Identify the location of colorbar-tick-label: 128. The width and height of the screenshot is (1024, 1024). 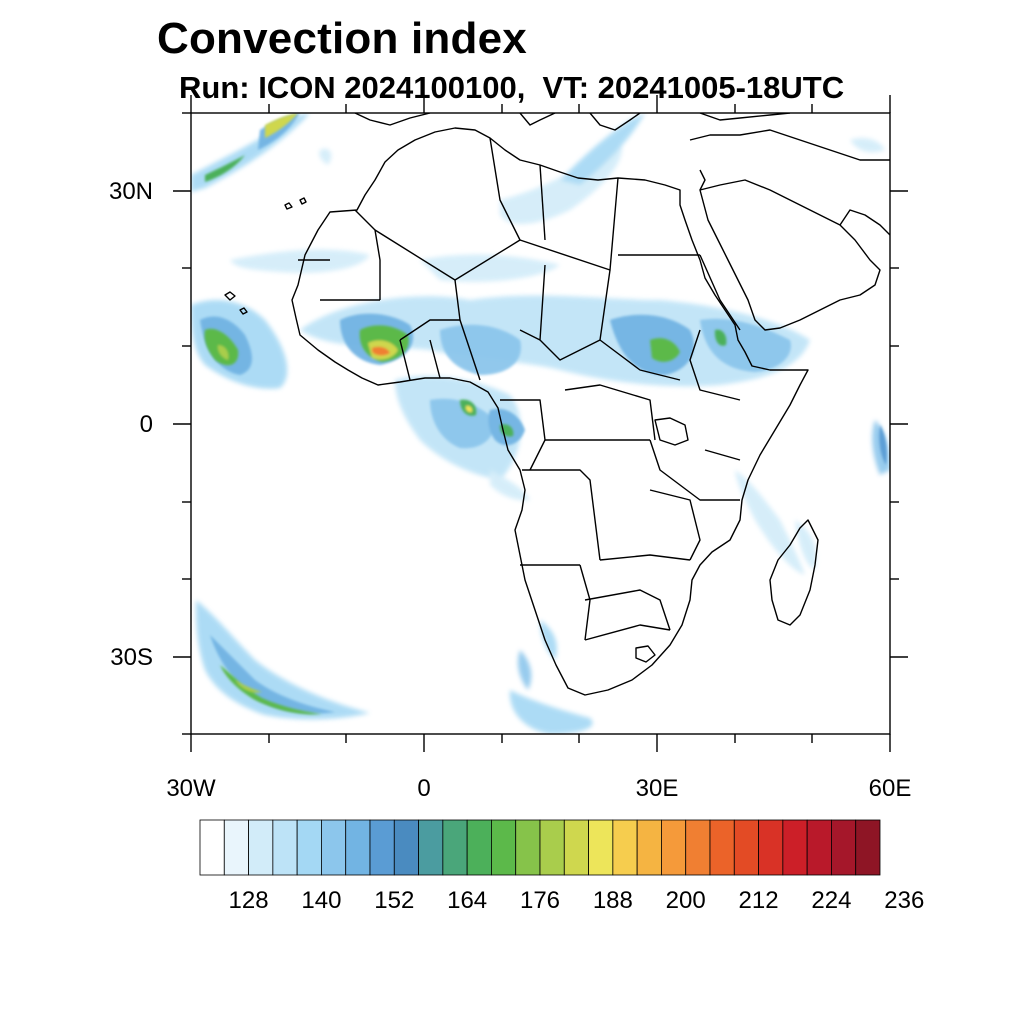
(248, 900).